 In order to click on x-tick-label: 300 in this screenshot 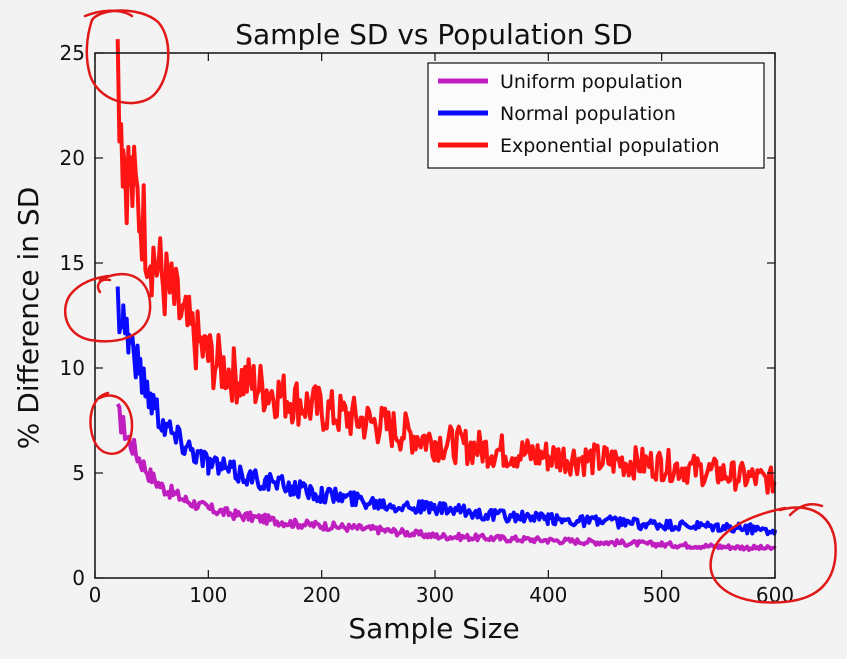, I will do `click(435, 595)`.